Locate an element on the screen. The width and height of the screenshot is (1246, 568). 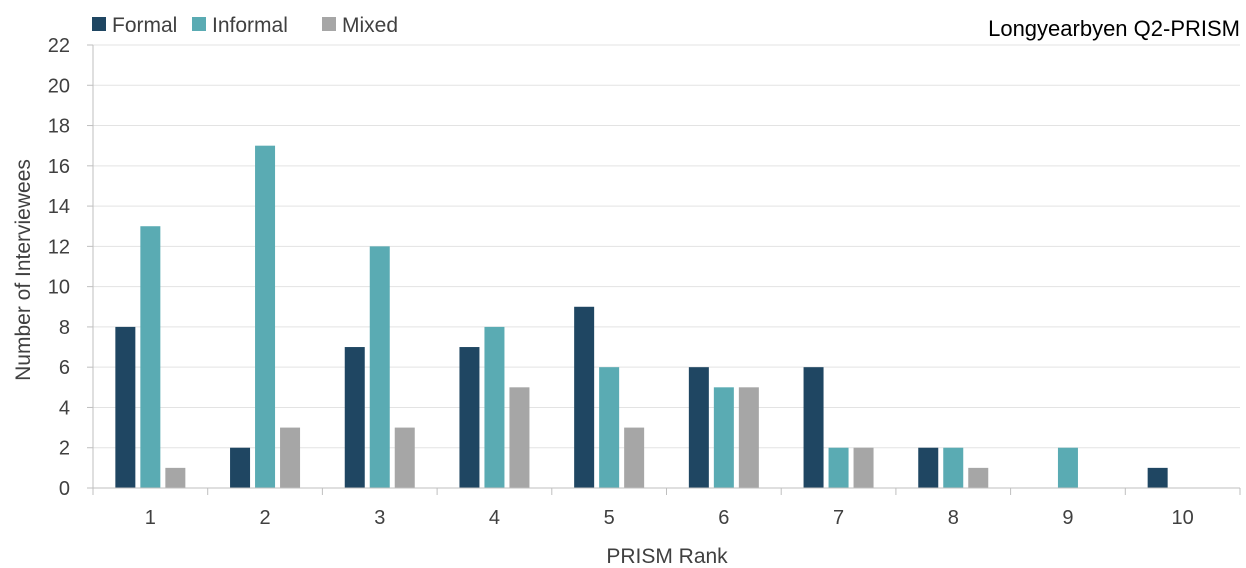
legend-label-informal: Informal is located at coordinates (250, 25).